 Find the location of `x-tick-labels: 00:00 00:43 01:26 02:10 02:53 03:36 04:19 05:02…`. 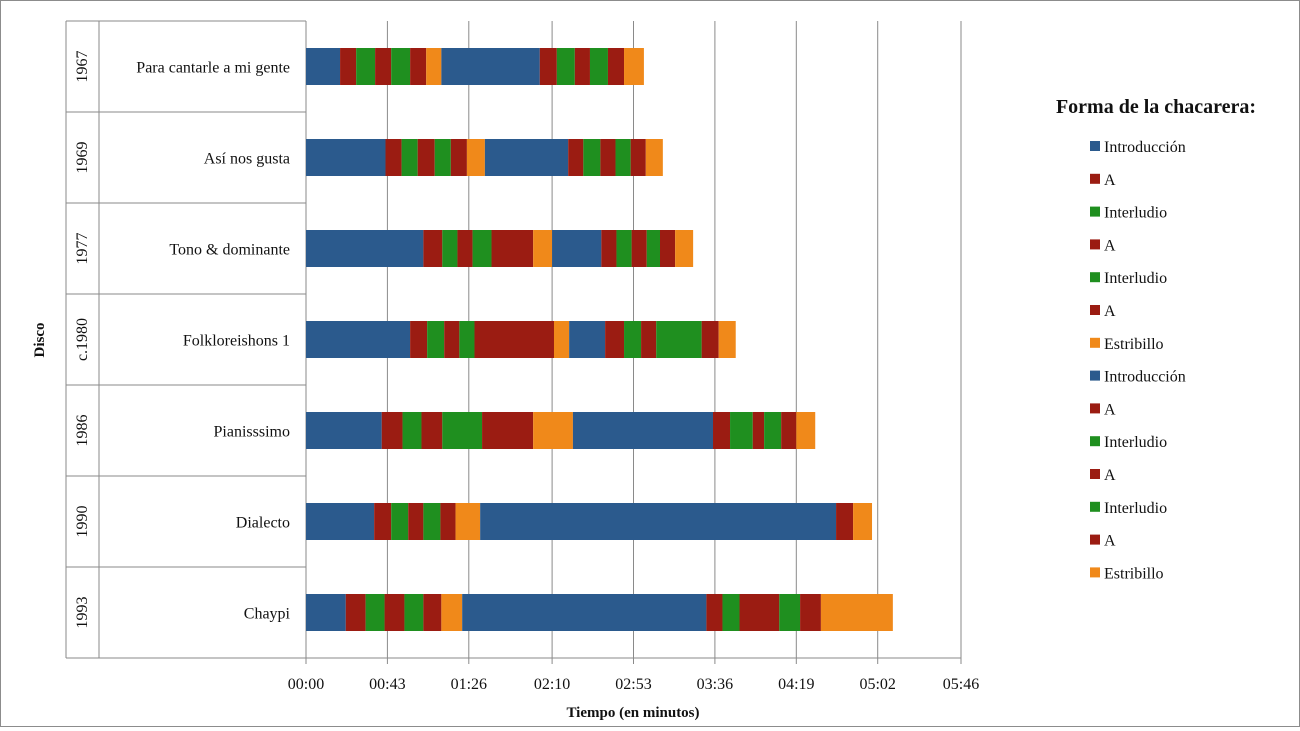

x-tick-labels: 00:00 00:43 01:26 02:10 02:53 03:36 04:19 05:02… is located at coordinates (633, 684).